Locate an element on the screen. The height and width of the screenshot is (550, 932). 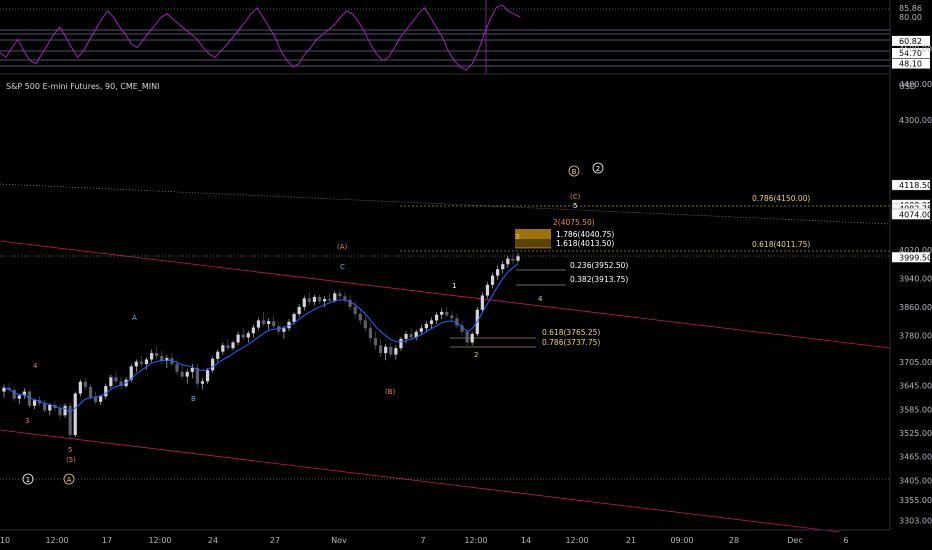
time-tick-label: 10 is located at coordinates (5, 540).